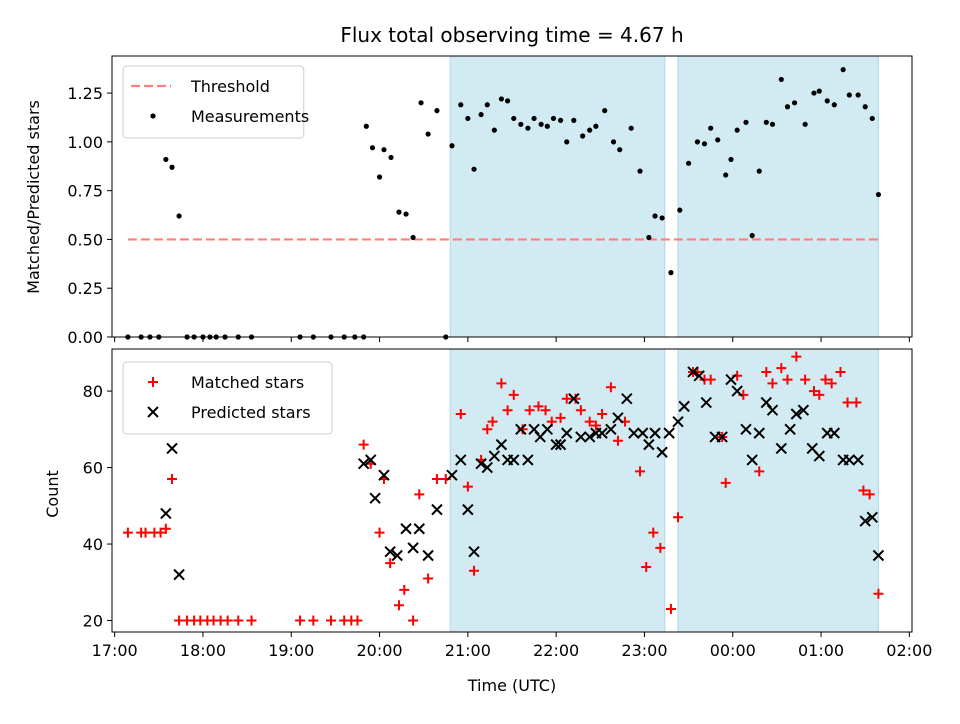  What do you see at coordinates (85, 288) in the screenshot?
I see `y-tick-label: 0.25` at bounding box center [85, 288].